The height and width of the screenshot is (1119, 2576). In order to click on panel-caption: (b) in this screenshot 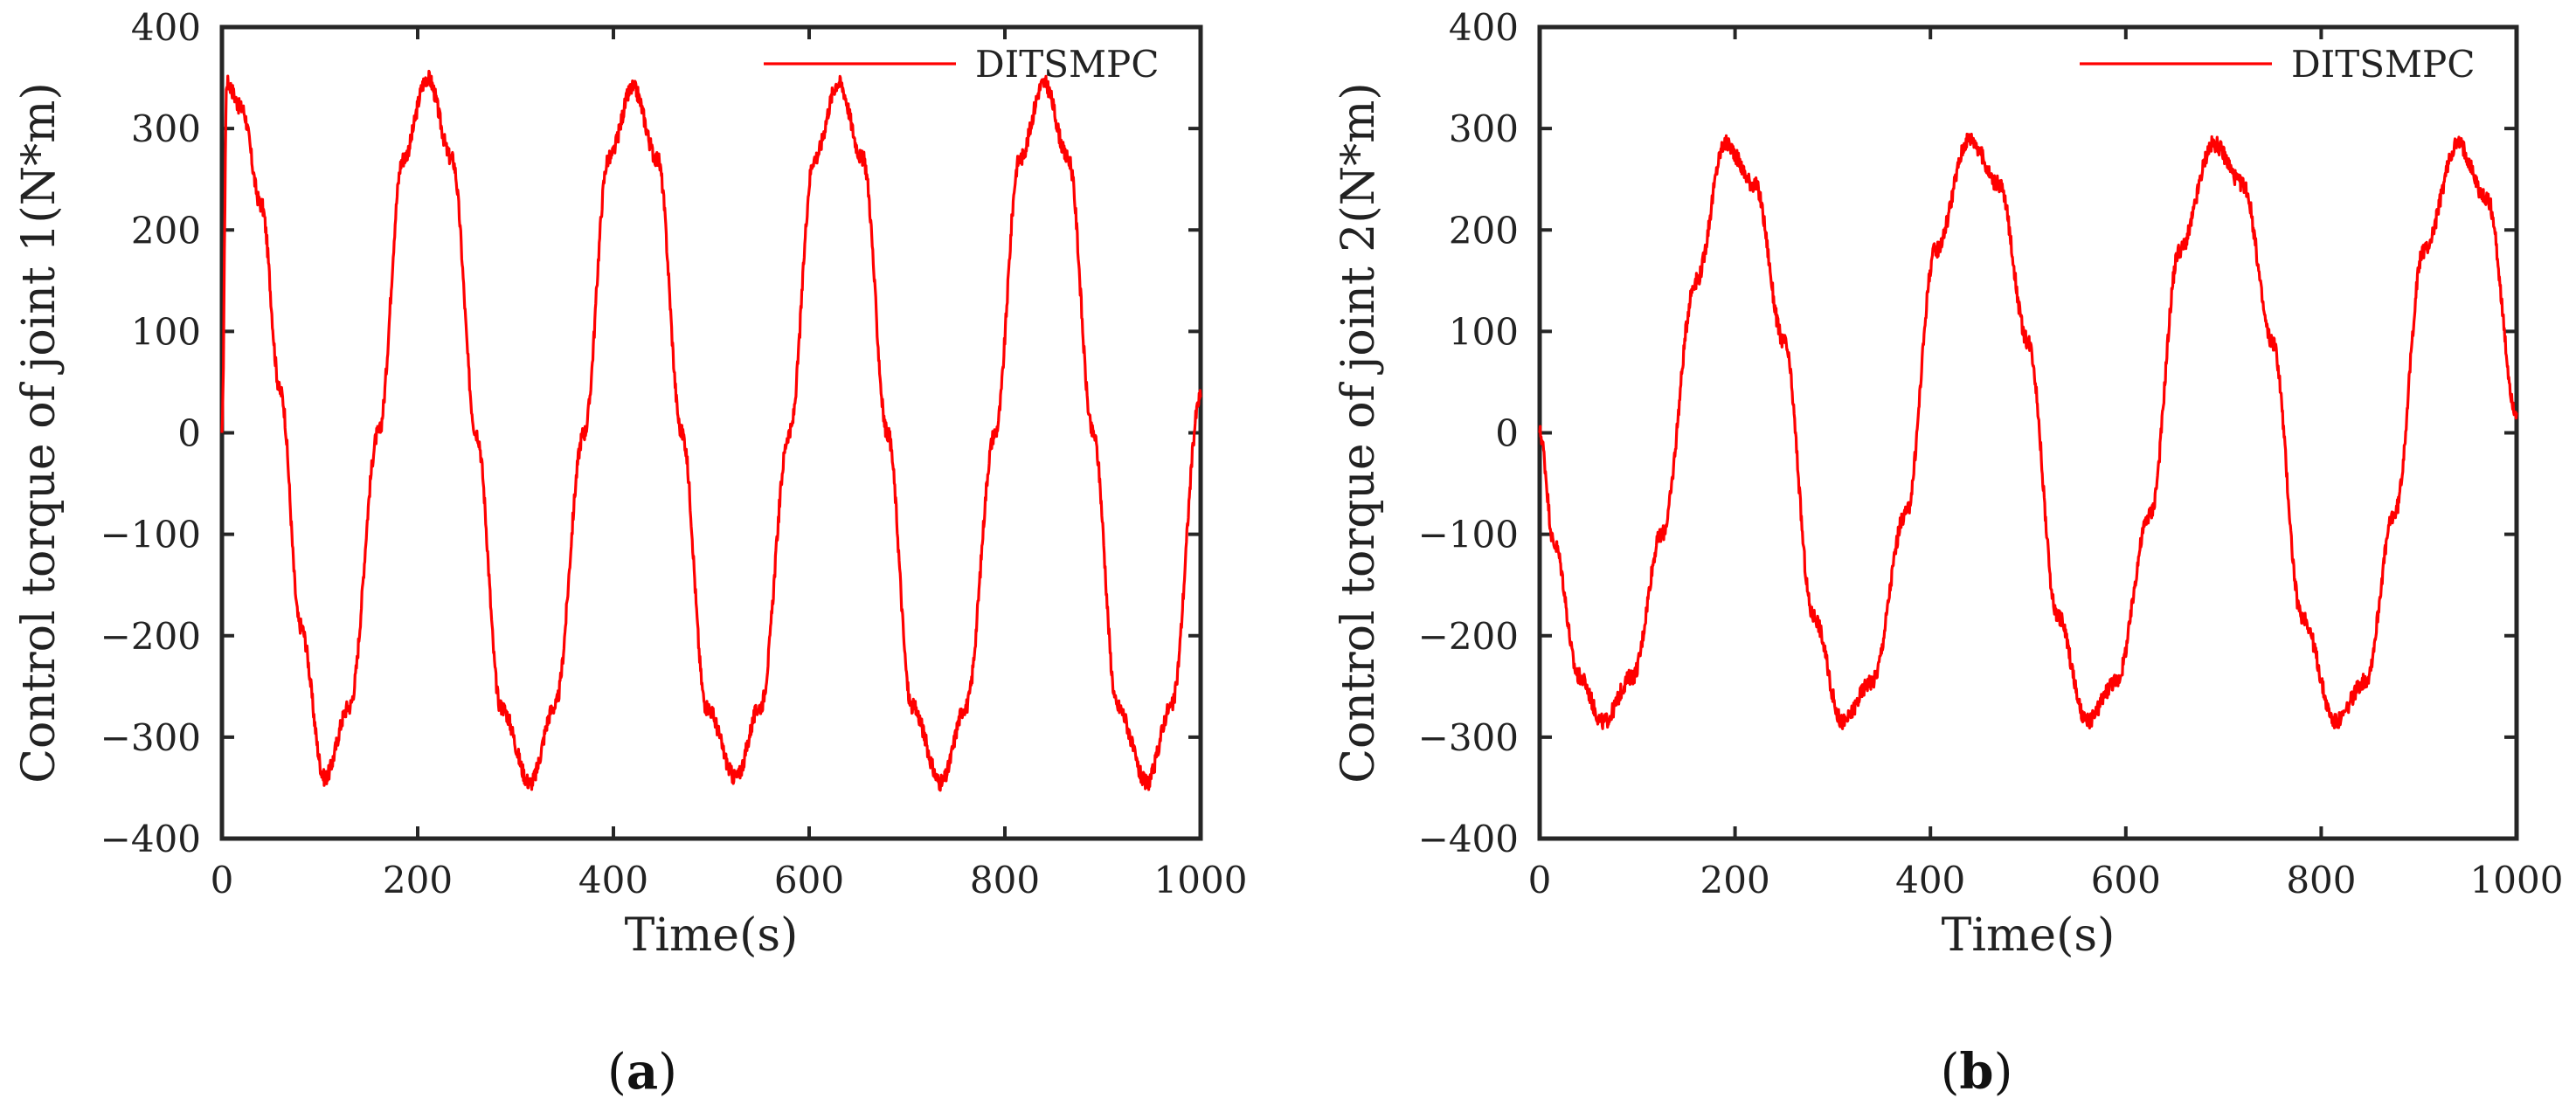, I will do `click(1977, 1072)`.